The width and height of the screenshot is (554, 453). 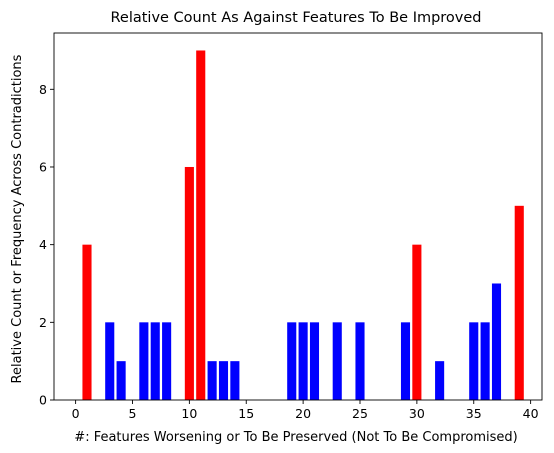 What do you see at coordinates (360, 413) in the screenshot?
I see `x-tick-label: 25` at bounding box center [360, 413].